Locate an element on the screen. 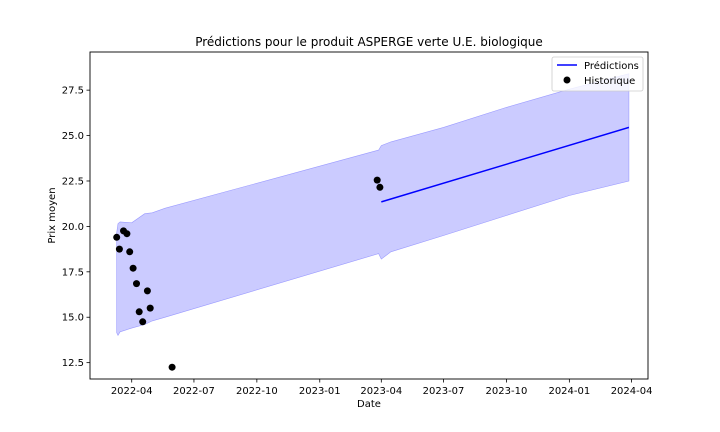 This screenshot has height=432, width=720. x-tick-label: 2024-01 is located at coordinates (569, 391).